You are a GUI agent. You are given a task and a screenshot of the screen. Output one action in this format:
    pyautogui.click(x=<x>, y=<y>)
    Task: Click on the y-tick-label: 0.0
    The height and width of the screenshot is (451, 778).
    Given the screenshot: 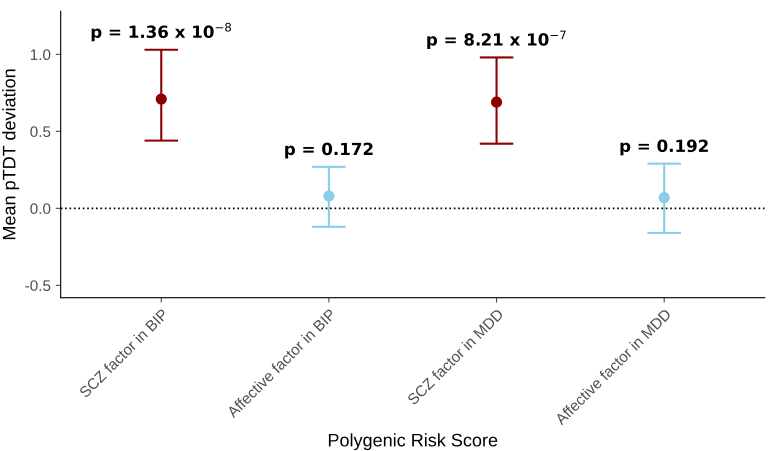 What is the action you would take?
    pyautogui.click(x=40, y=208)
    